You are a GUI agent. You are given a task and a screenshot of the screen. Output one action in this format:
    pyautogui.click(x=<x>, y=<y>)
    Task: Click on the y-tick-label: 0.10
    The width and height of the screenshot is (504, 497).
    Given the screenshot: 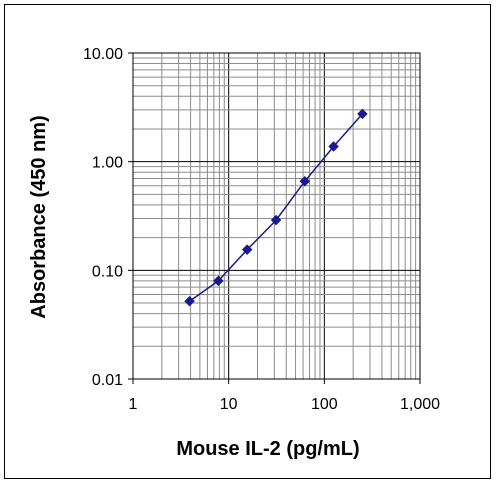 What is the action you would take?
    pyautogui.click(x=107, y=271)
    